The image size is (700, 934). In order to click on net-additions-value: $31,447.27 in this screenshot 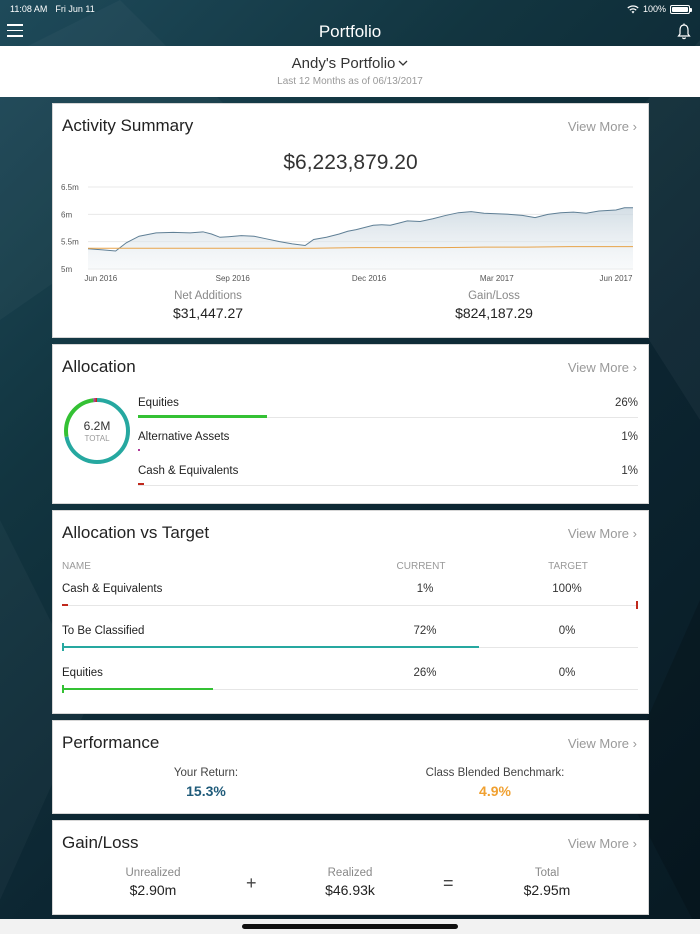, I will do `click(208, 313)`.